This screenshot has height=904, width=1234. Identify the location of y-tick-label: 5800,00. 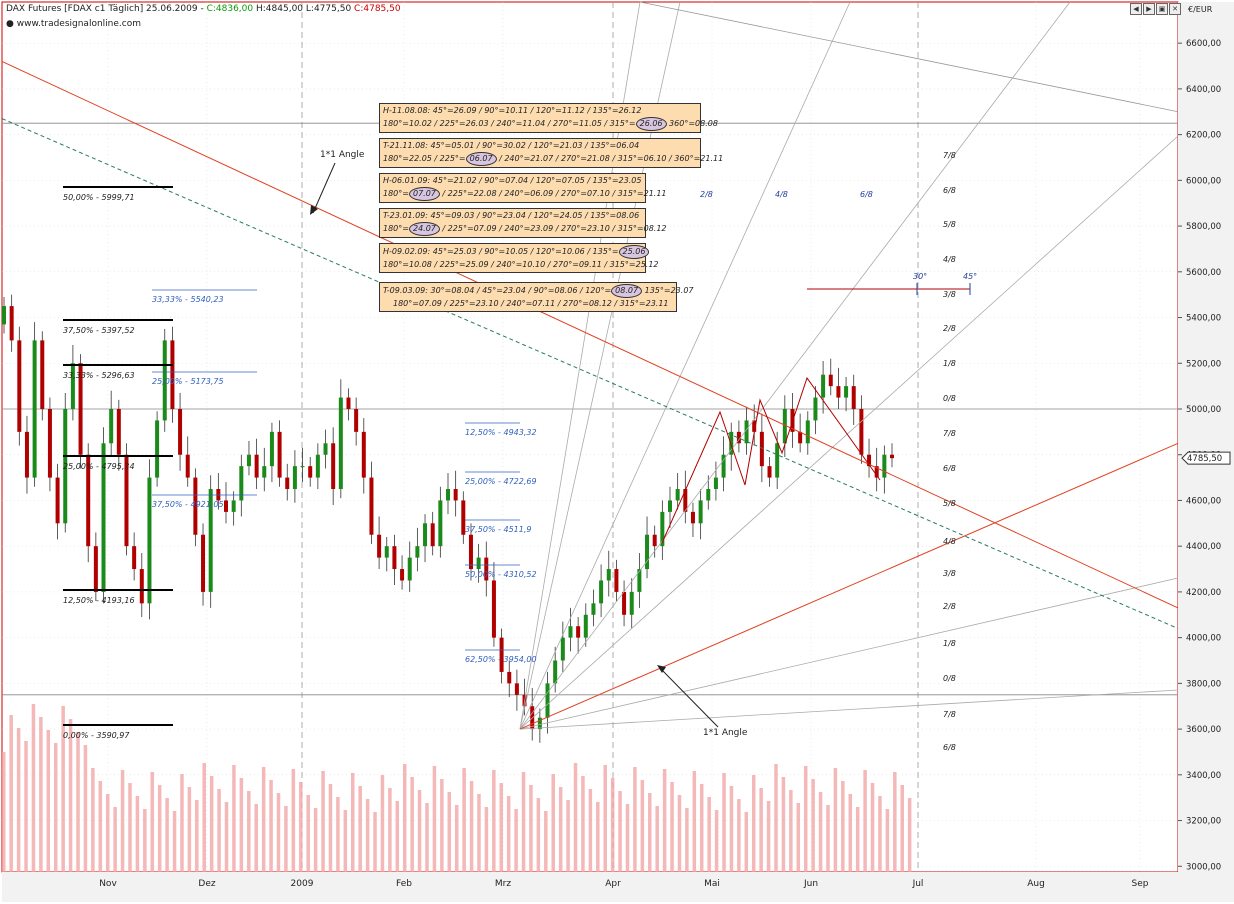
(1203, 227).